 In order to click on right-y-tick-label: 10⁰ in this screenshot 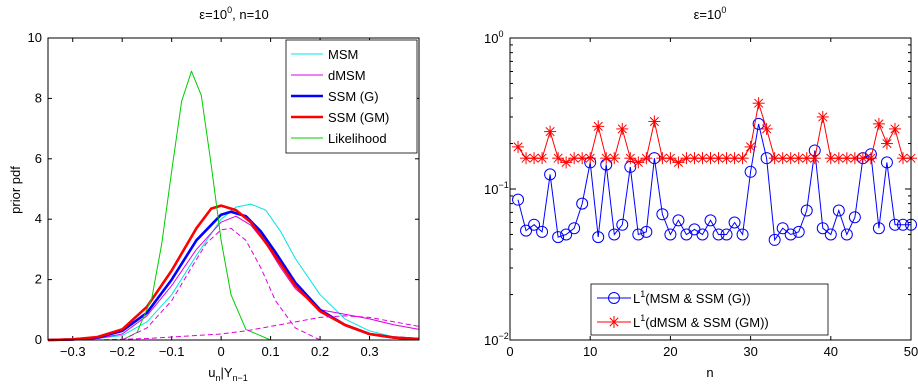, I will do `click(493, 37)`.